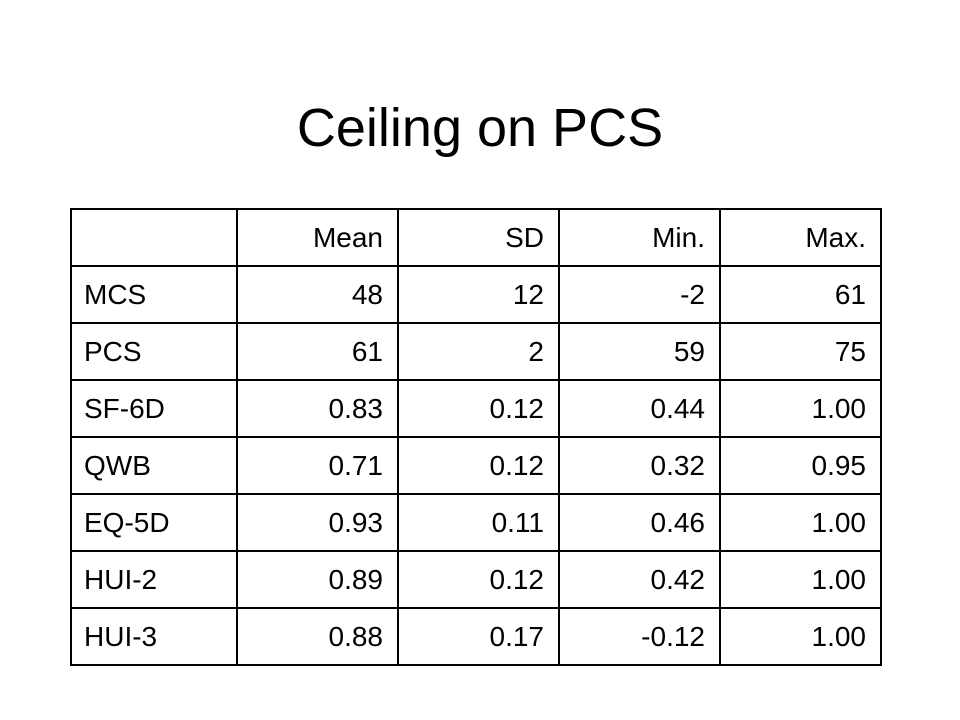  I want to click on table-cell: -0.12, so click(639, 636).